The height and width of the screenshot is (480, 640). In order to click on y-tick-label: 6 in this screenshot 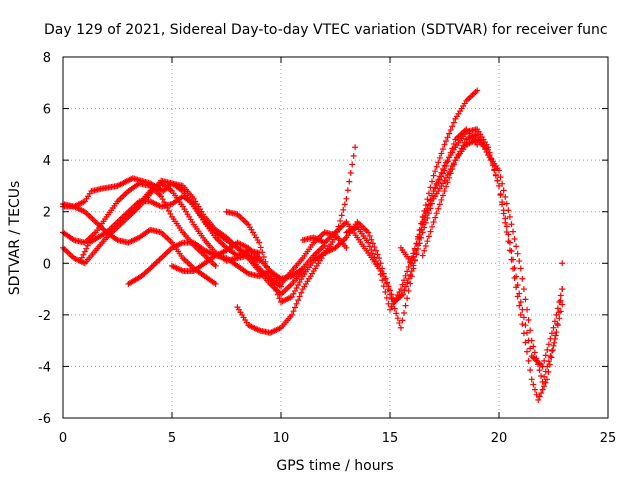, I will do `click(47, 110)`.